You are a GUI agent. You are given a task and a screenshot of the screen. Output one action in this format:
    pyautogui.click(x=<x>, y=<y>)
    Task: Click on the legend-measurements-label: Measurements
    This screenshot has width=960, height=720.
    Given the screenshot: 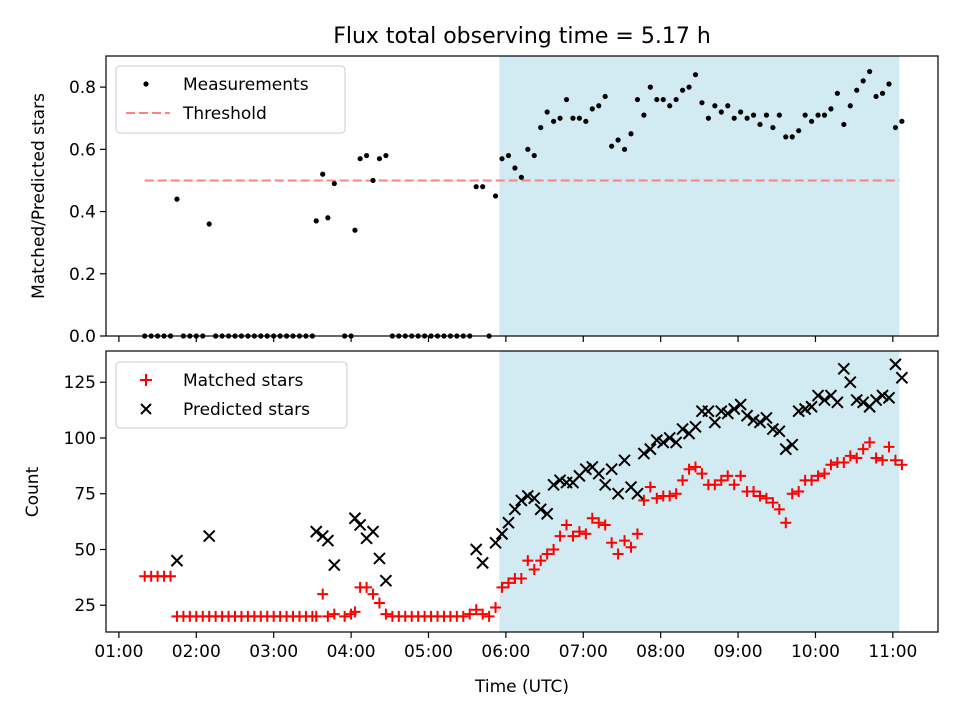 What is the action you would take?
    pyautogui.click(x=246, y=85)
    